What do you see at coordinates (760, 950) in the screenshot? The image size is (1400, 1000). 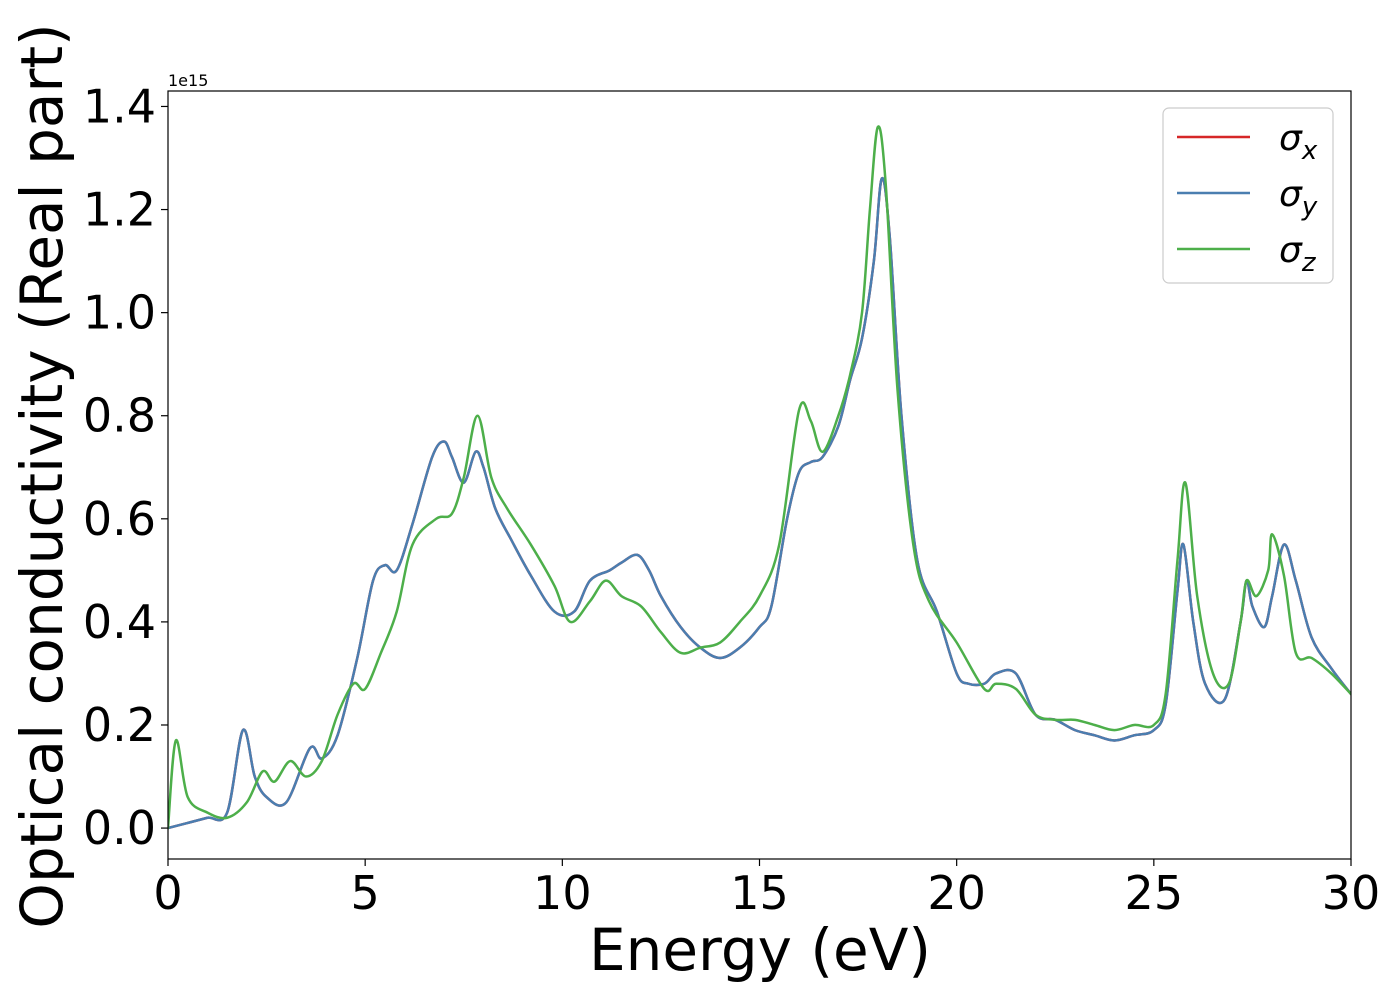 I see `x-axis-title: Energy (eV)` at bounding box center [760, 950].